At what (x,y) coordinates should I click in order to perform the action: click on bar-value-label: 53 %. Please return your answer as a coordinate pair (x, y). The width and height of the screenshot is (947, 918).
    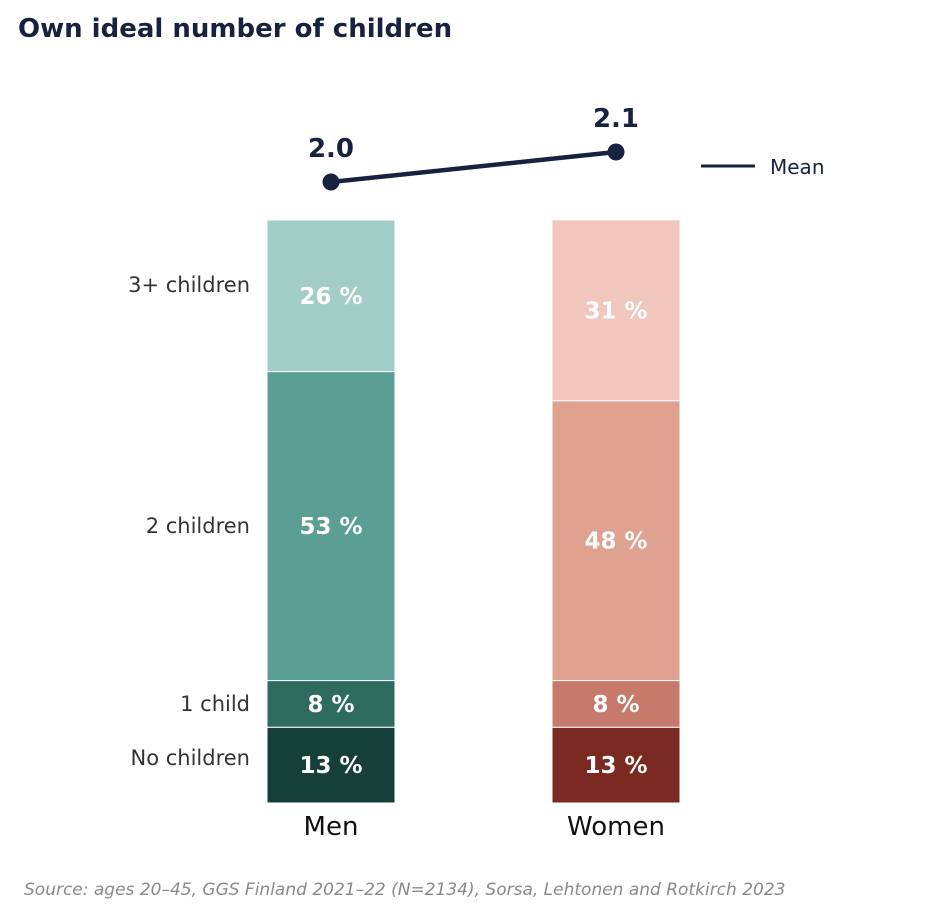
    Looking at the image, I should click on (330, 527).